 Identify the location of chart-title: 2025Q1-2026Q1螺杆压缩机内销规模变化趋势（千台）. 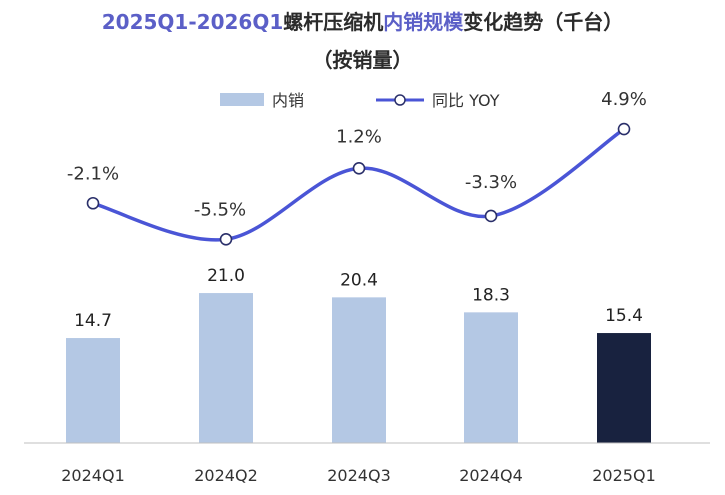
(362, 20).